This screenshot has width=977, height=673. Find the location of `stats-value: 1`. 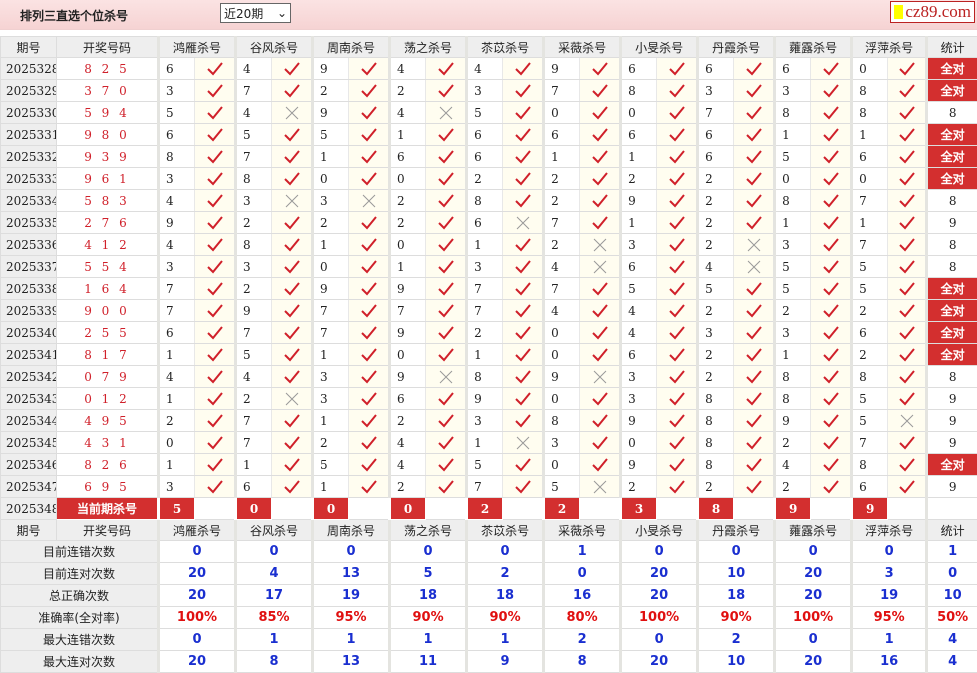

stats-value: 1 is located at coordinates (351, 640).